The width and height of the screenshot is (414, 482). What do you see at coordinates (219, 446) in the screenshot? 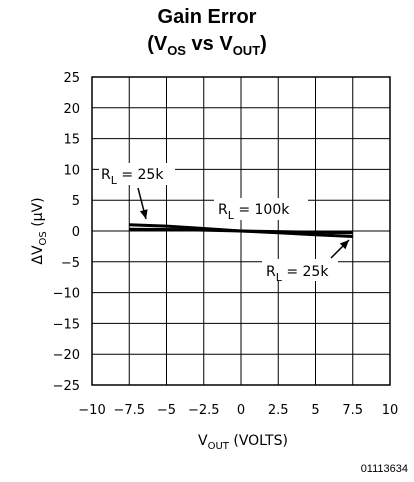
I see `x-label-sub: OUT` at bounding box center [219, 446].